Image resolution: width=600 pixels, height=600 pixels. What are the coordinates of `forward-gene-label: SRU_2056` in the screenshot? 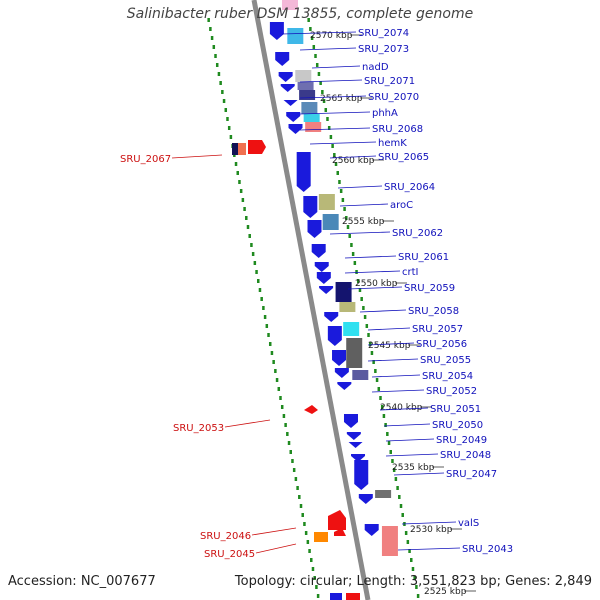 It's located at (441, 344).